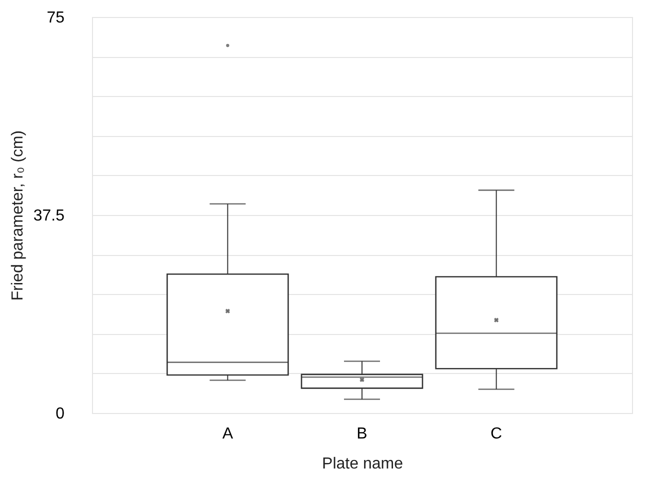 The image size is (646, 480). What do you see at coordinates (363, 464) in the screenshot?
I see `x-axis-title: Plate name` at bounding box center [363, 464].